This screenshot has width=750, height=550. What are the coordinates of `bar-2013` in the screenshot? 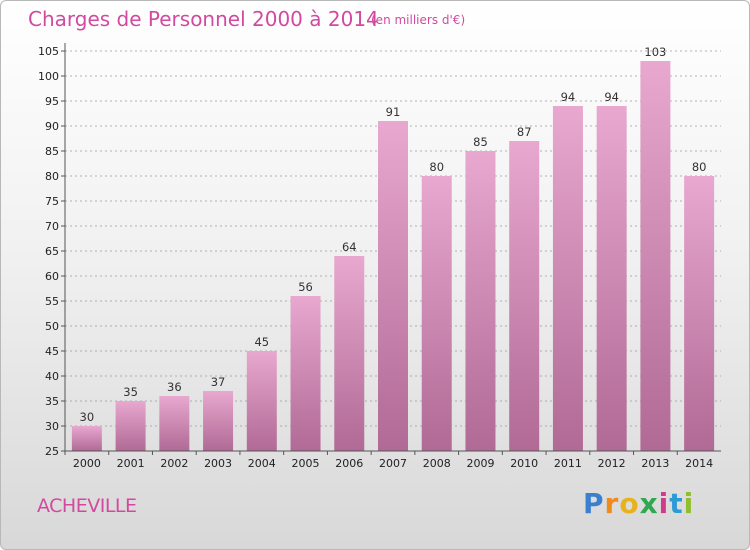 It's located at (655, 256).